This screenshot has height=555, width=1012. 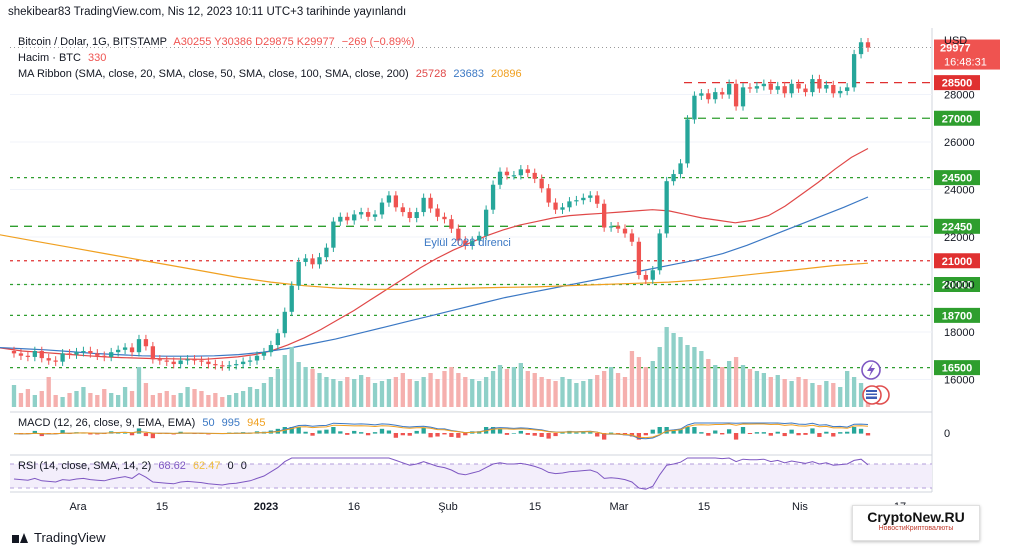 What do you see at coordinates (967, 54) in the screenshot?
I see `last-price-tag` at bounding box center [967, 54].